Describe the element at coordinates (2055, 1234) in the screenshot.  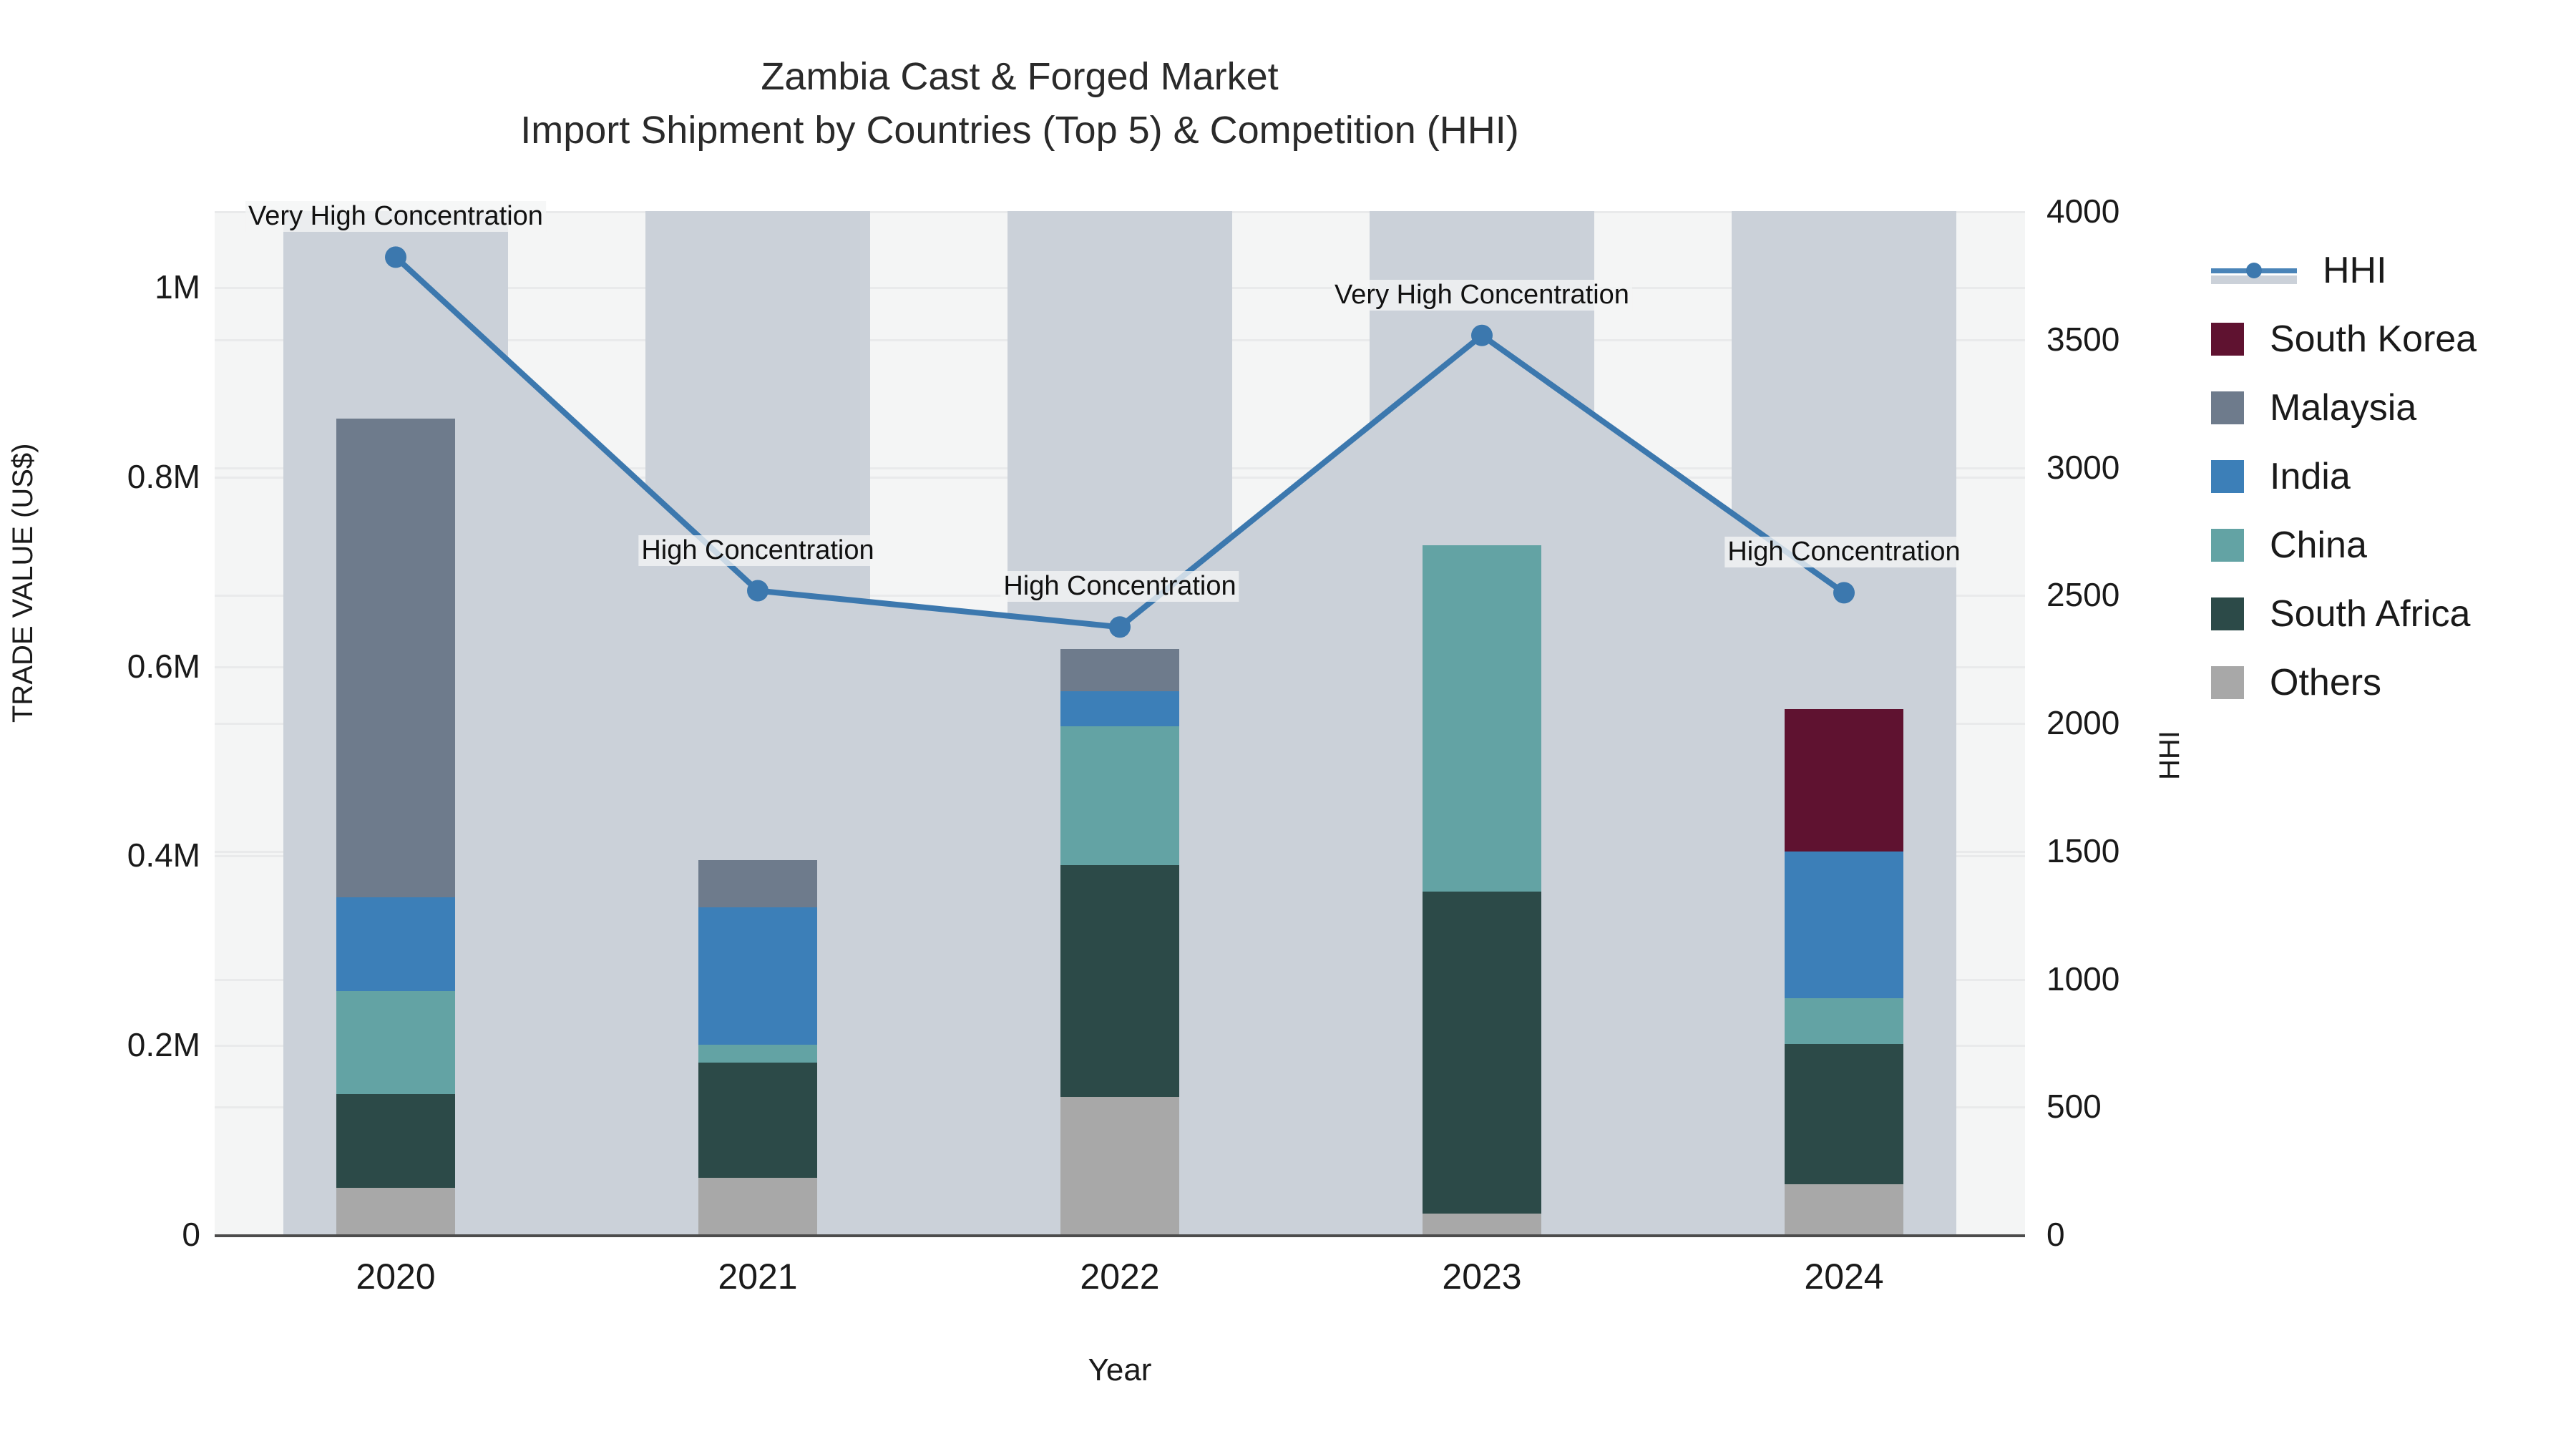
I see `y-axis-right-tick: 0` at that location.